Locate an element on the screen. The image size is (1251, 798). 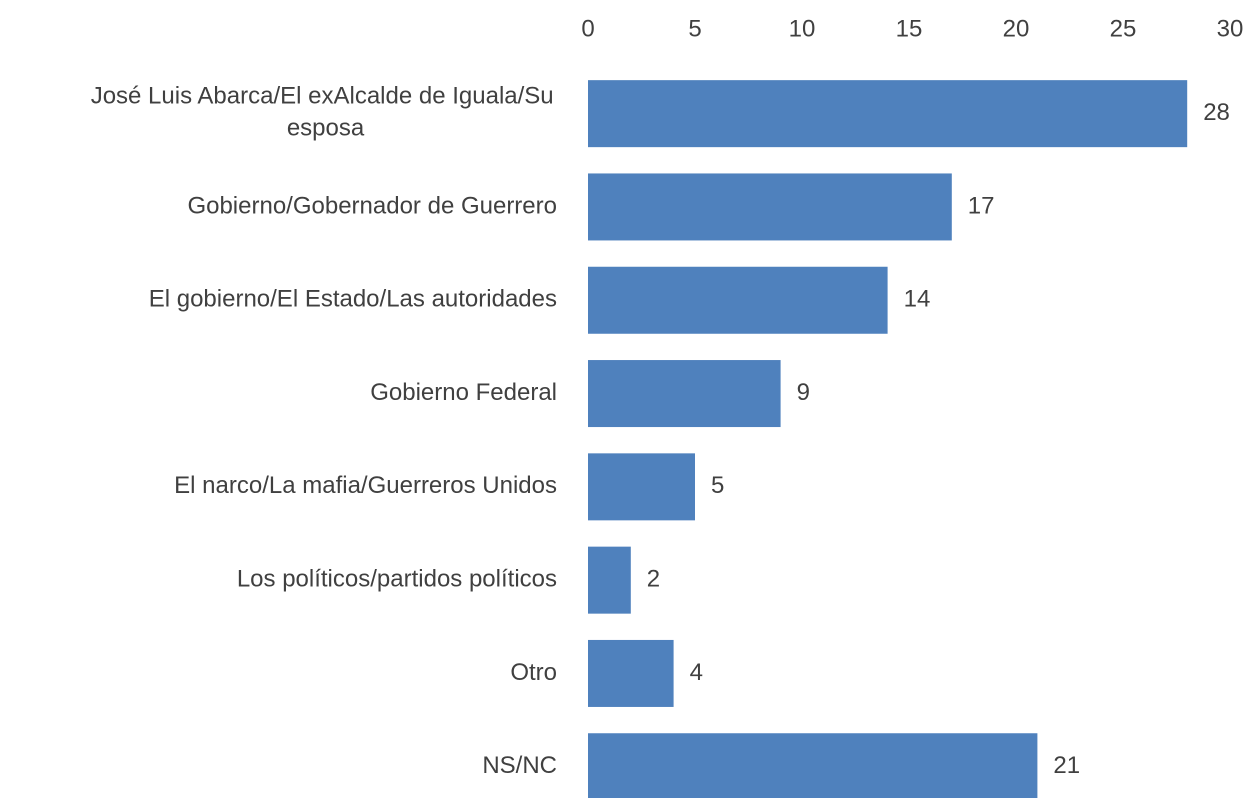
y-tick-label: Gobierno Federal is located at coordinates (463, 392).